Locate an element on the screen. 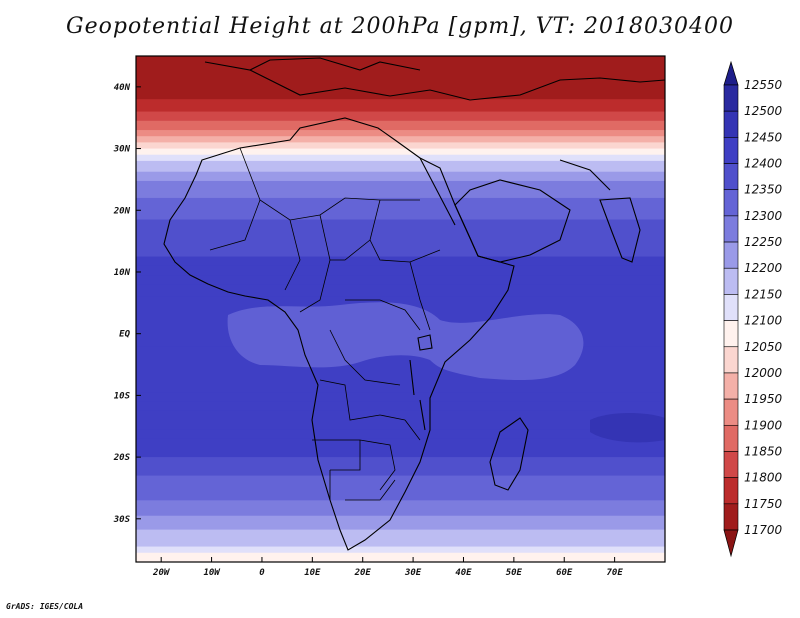 The height and width of the screenshot is (618, 800). lat-tick-label: 20S is located at coordinates (122, 458).